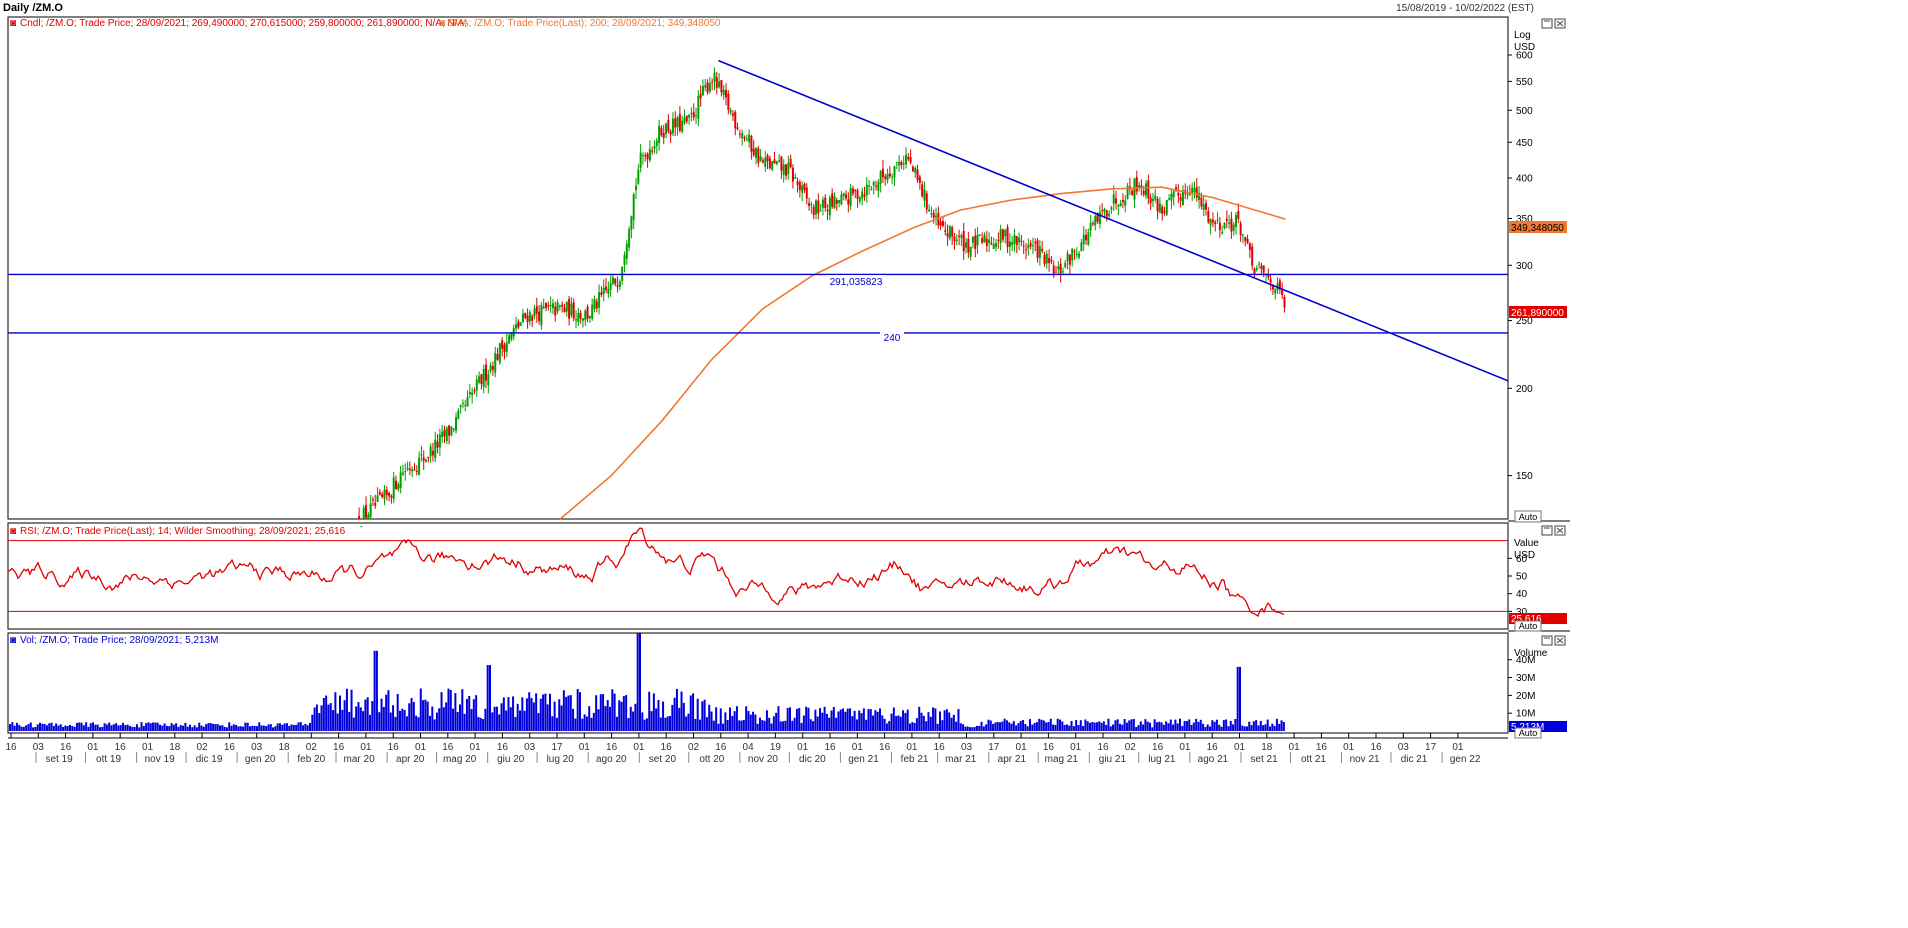 This screenshot has width=1908, height=928. Describe the element at coordinates (1528, 626) in the screenshot. I see `rsi-auto-button` at that location.